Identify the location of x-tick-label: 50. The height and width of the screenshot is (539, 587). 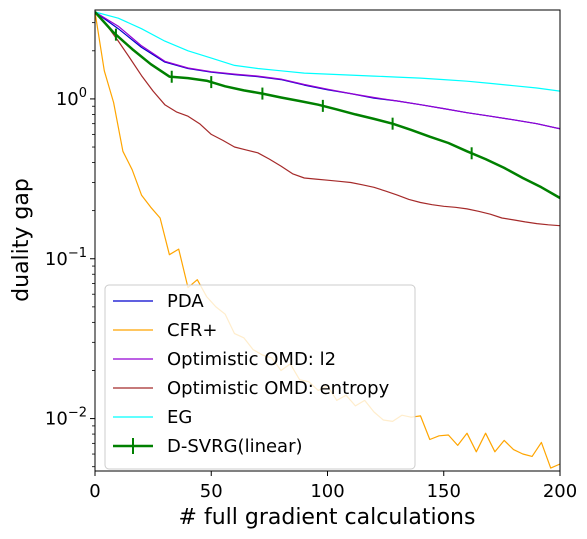
(211, 491).